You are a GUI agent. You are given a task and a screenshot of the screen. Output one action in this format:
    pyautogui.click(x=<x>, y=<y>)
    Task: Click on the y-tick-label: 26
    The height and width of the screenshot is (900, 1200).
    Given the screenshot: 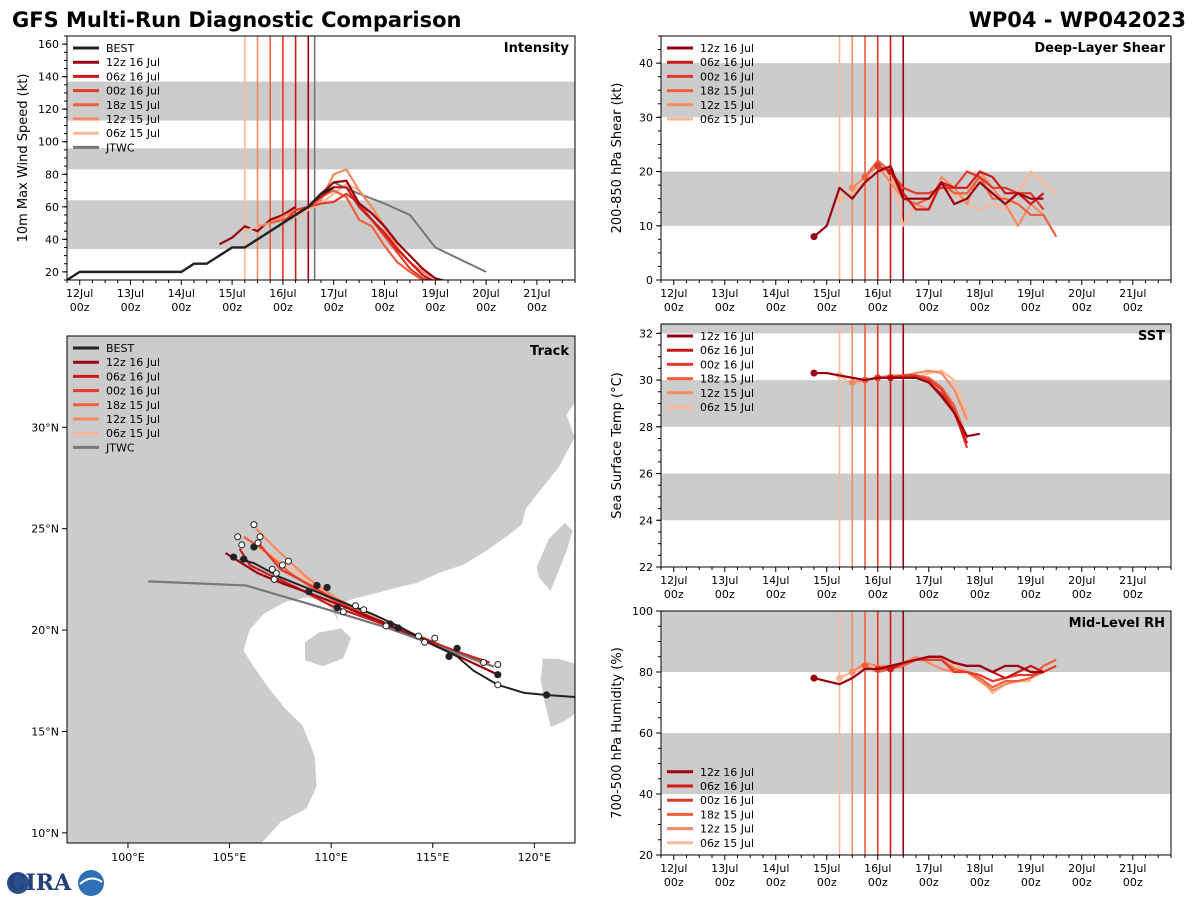 What is the action you would take?
    pyautogui.click(x=646, y=474)
    